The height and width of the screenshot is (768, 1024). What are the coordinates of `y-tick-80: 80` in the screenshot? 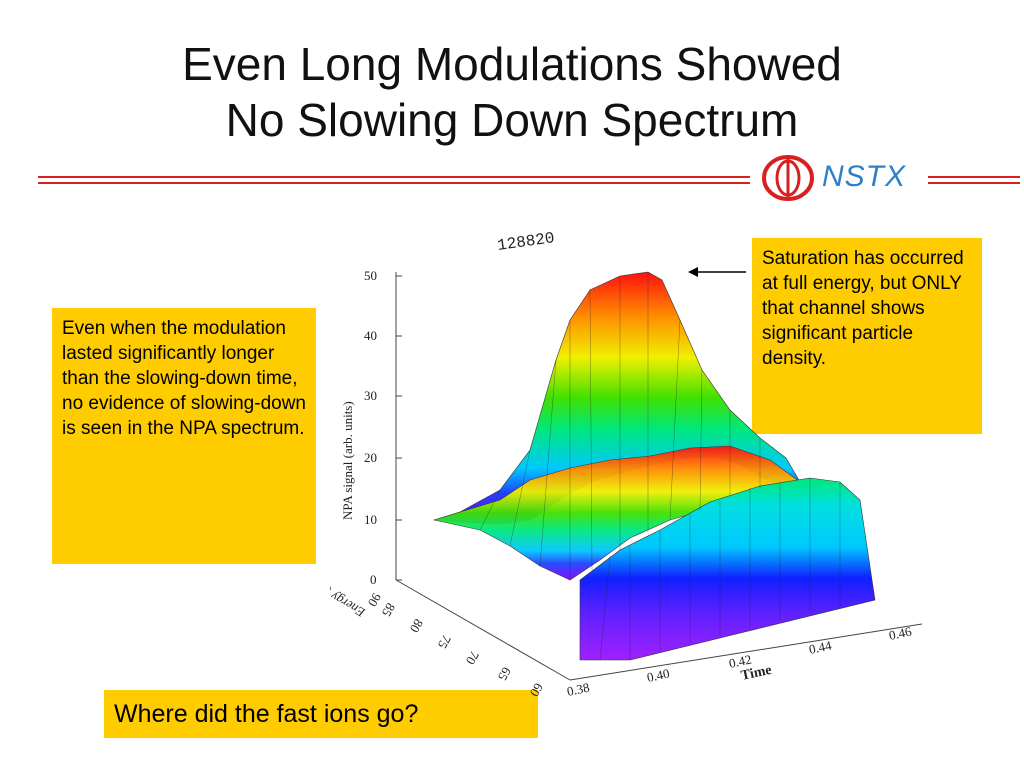 It's located at (416, 626).